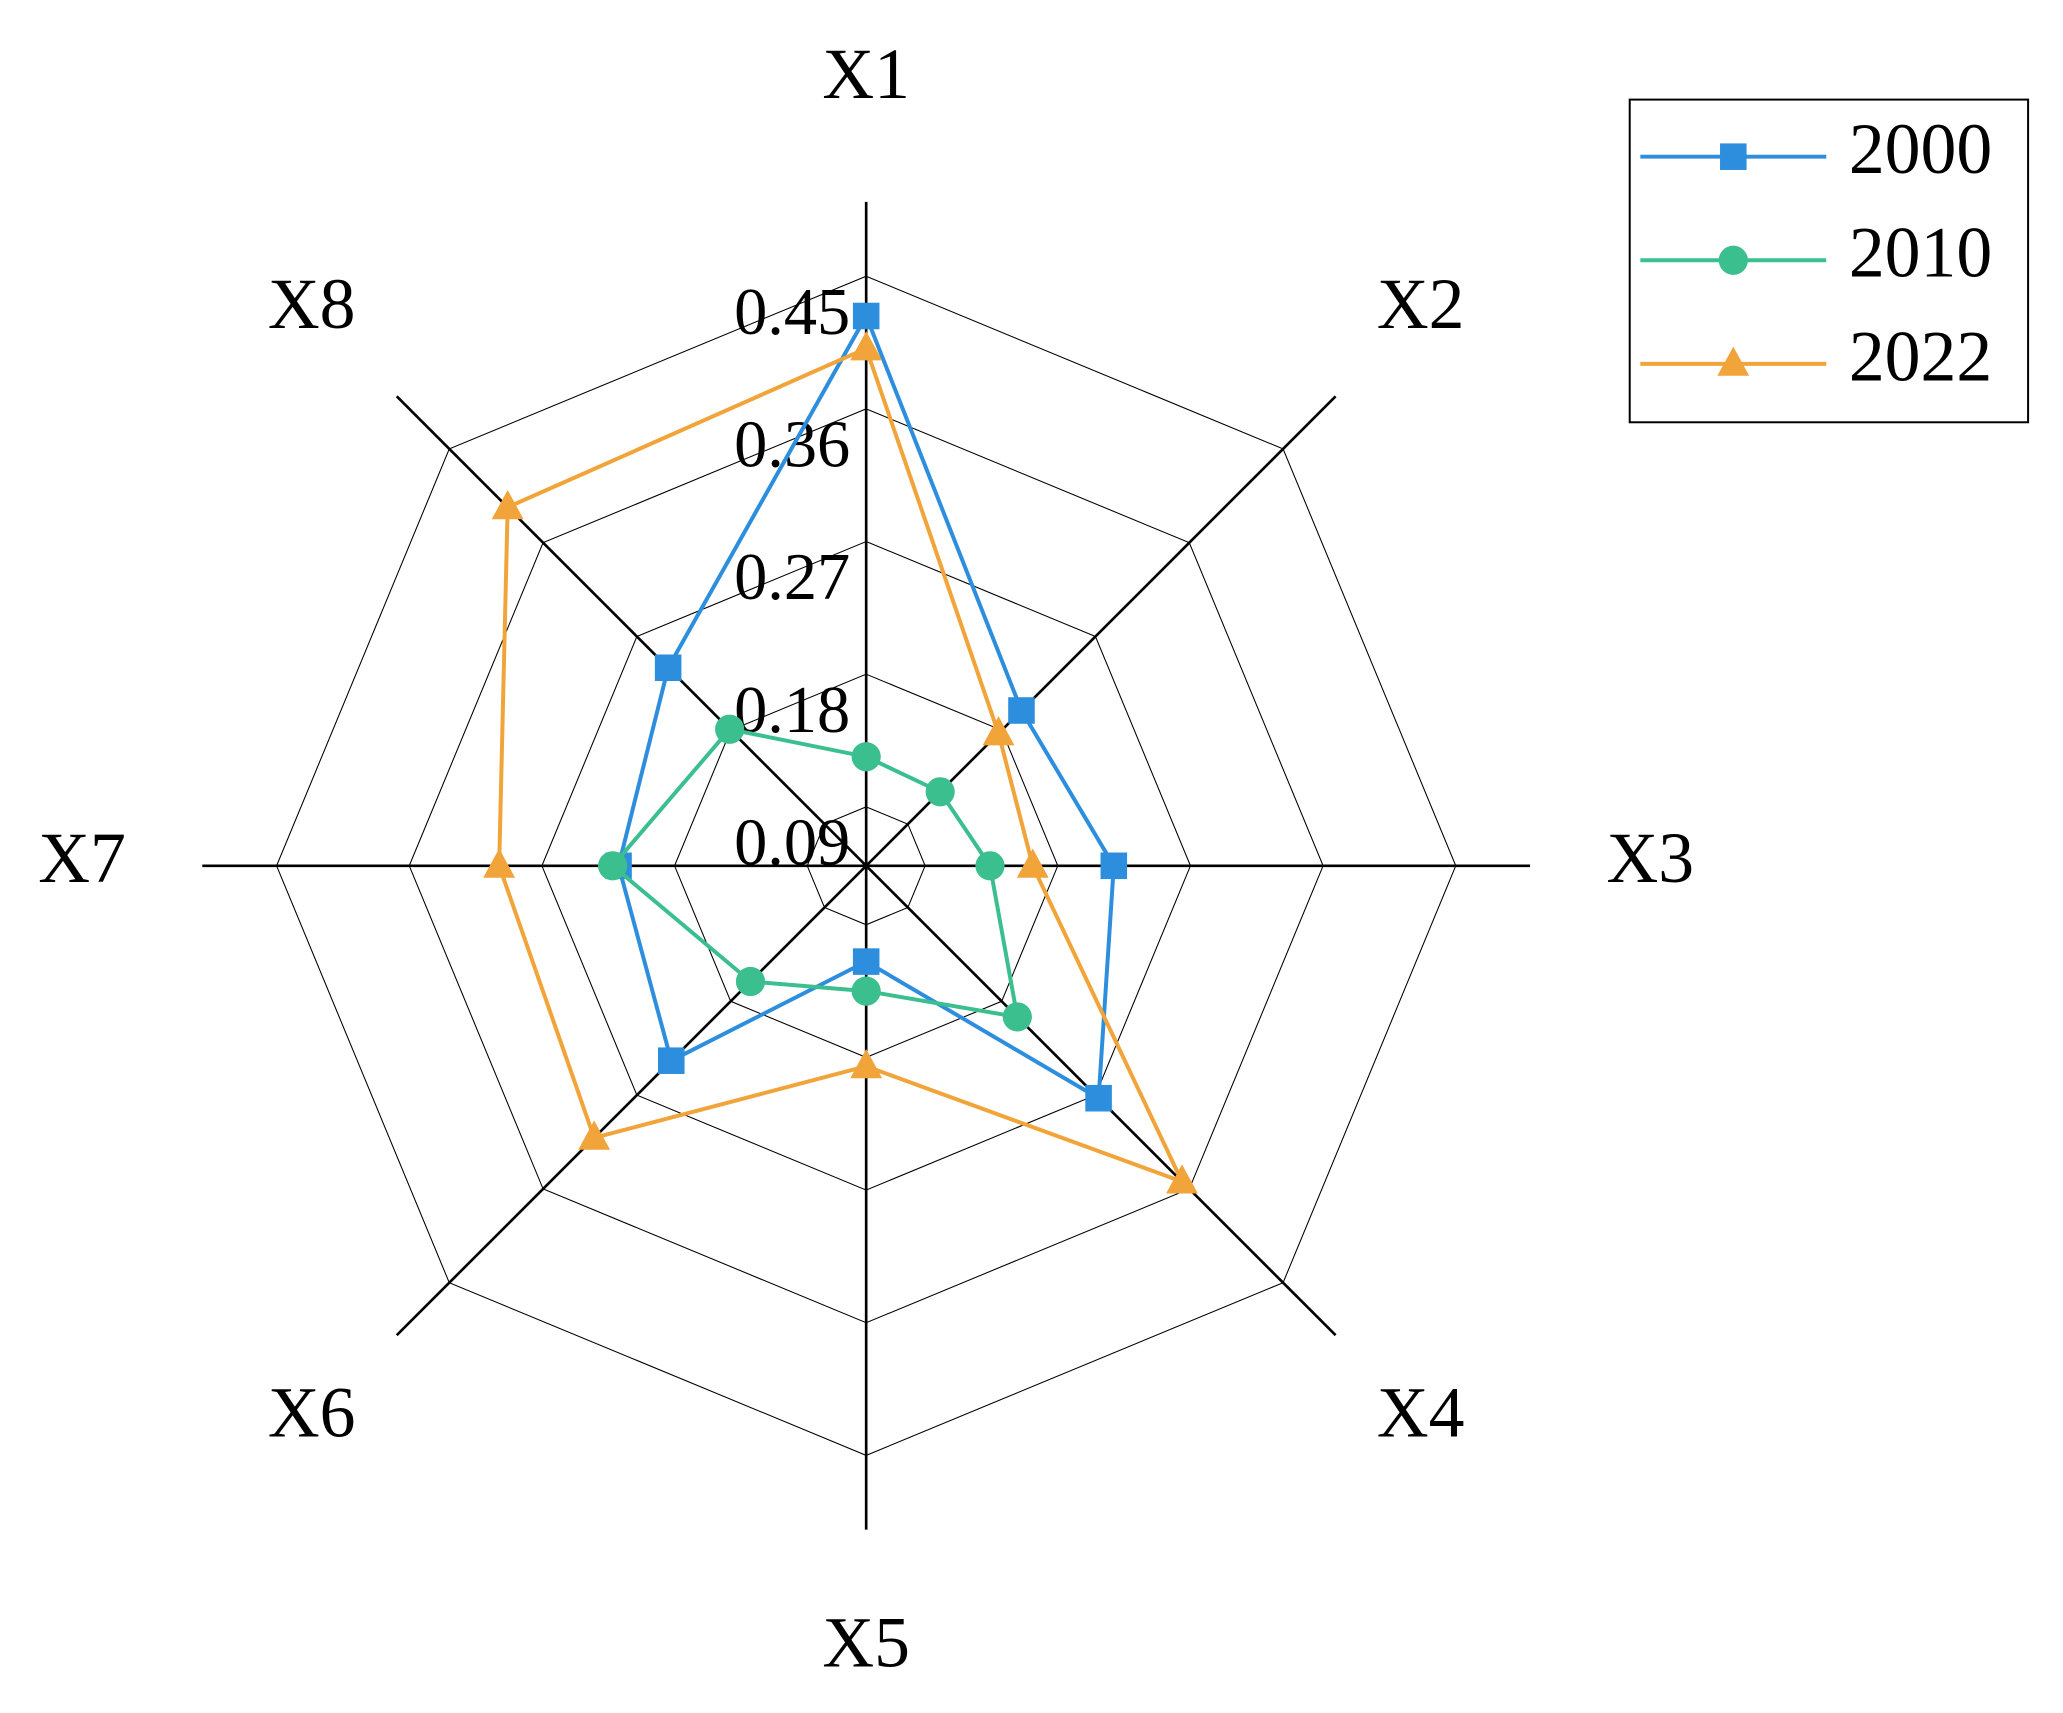 This screenshot has height=1713, width=2063. I want to click on tick-label: 0.09, so click(792, 843).